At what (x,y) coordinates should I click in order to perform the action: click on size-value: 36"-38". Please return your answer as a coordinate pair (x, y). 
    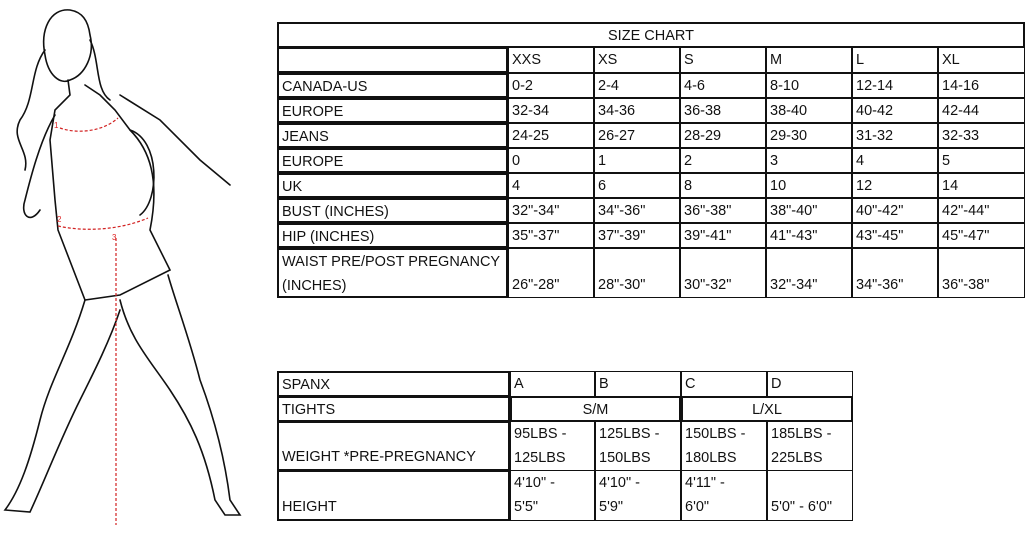
    Looking at the image, I should click on (981, 273).